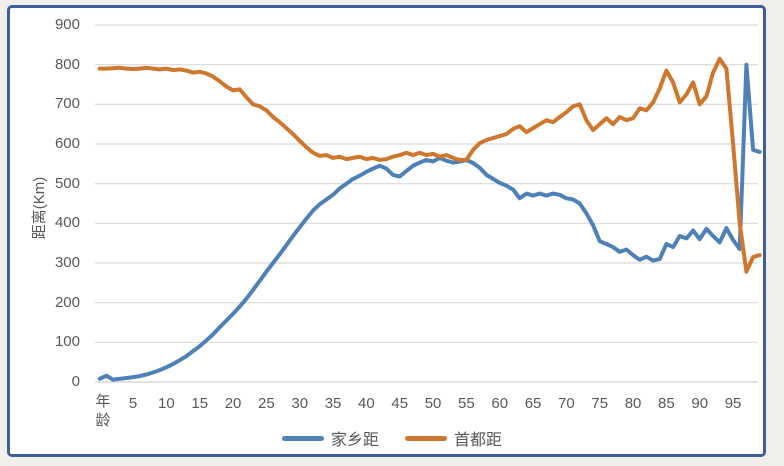 The height and width of the screenshot is (466, 784). What do you see at coordinates (67, 223) in the screenshot?
I see `y-tick-label: 400` at bounding box center [67, 223].